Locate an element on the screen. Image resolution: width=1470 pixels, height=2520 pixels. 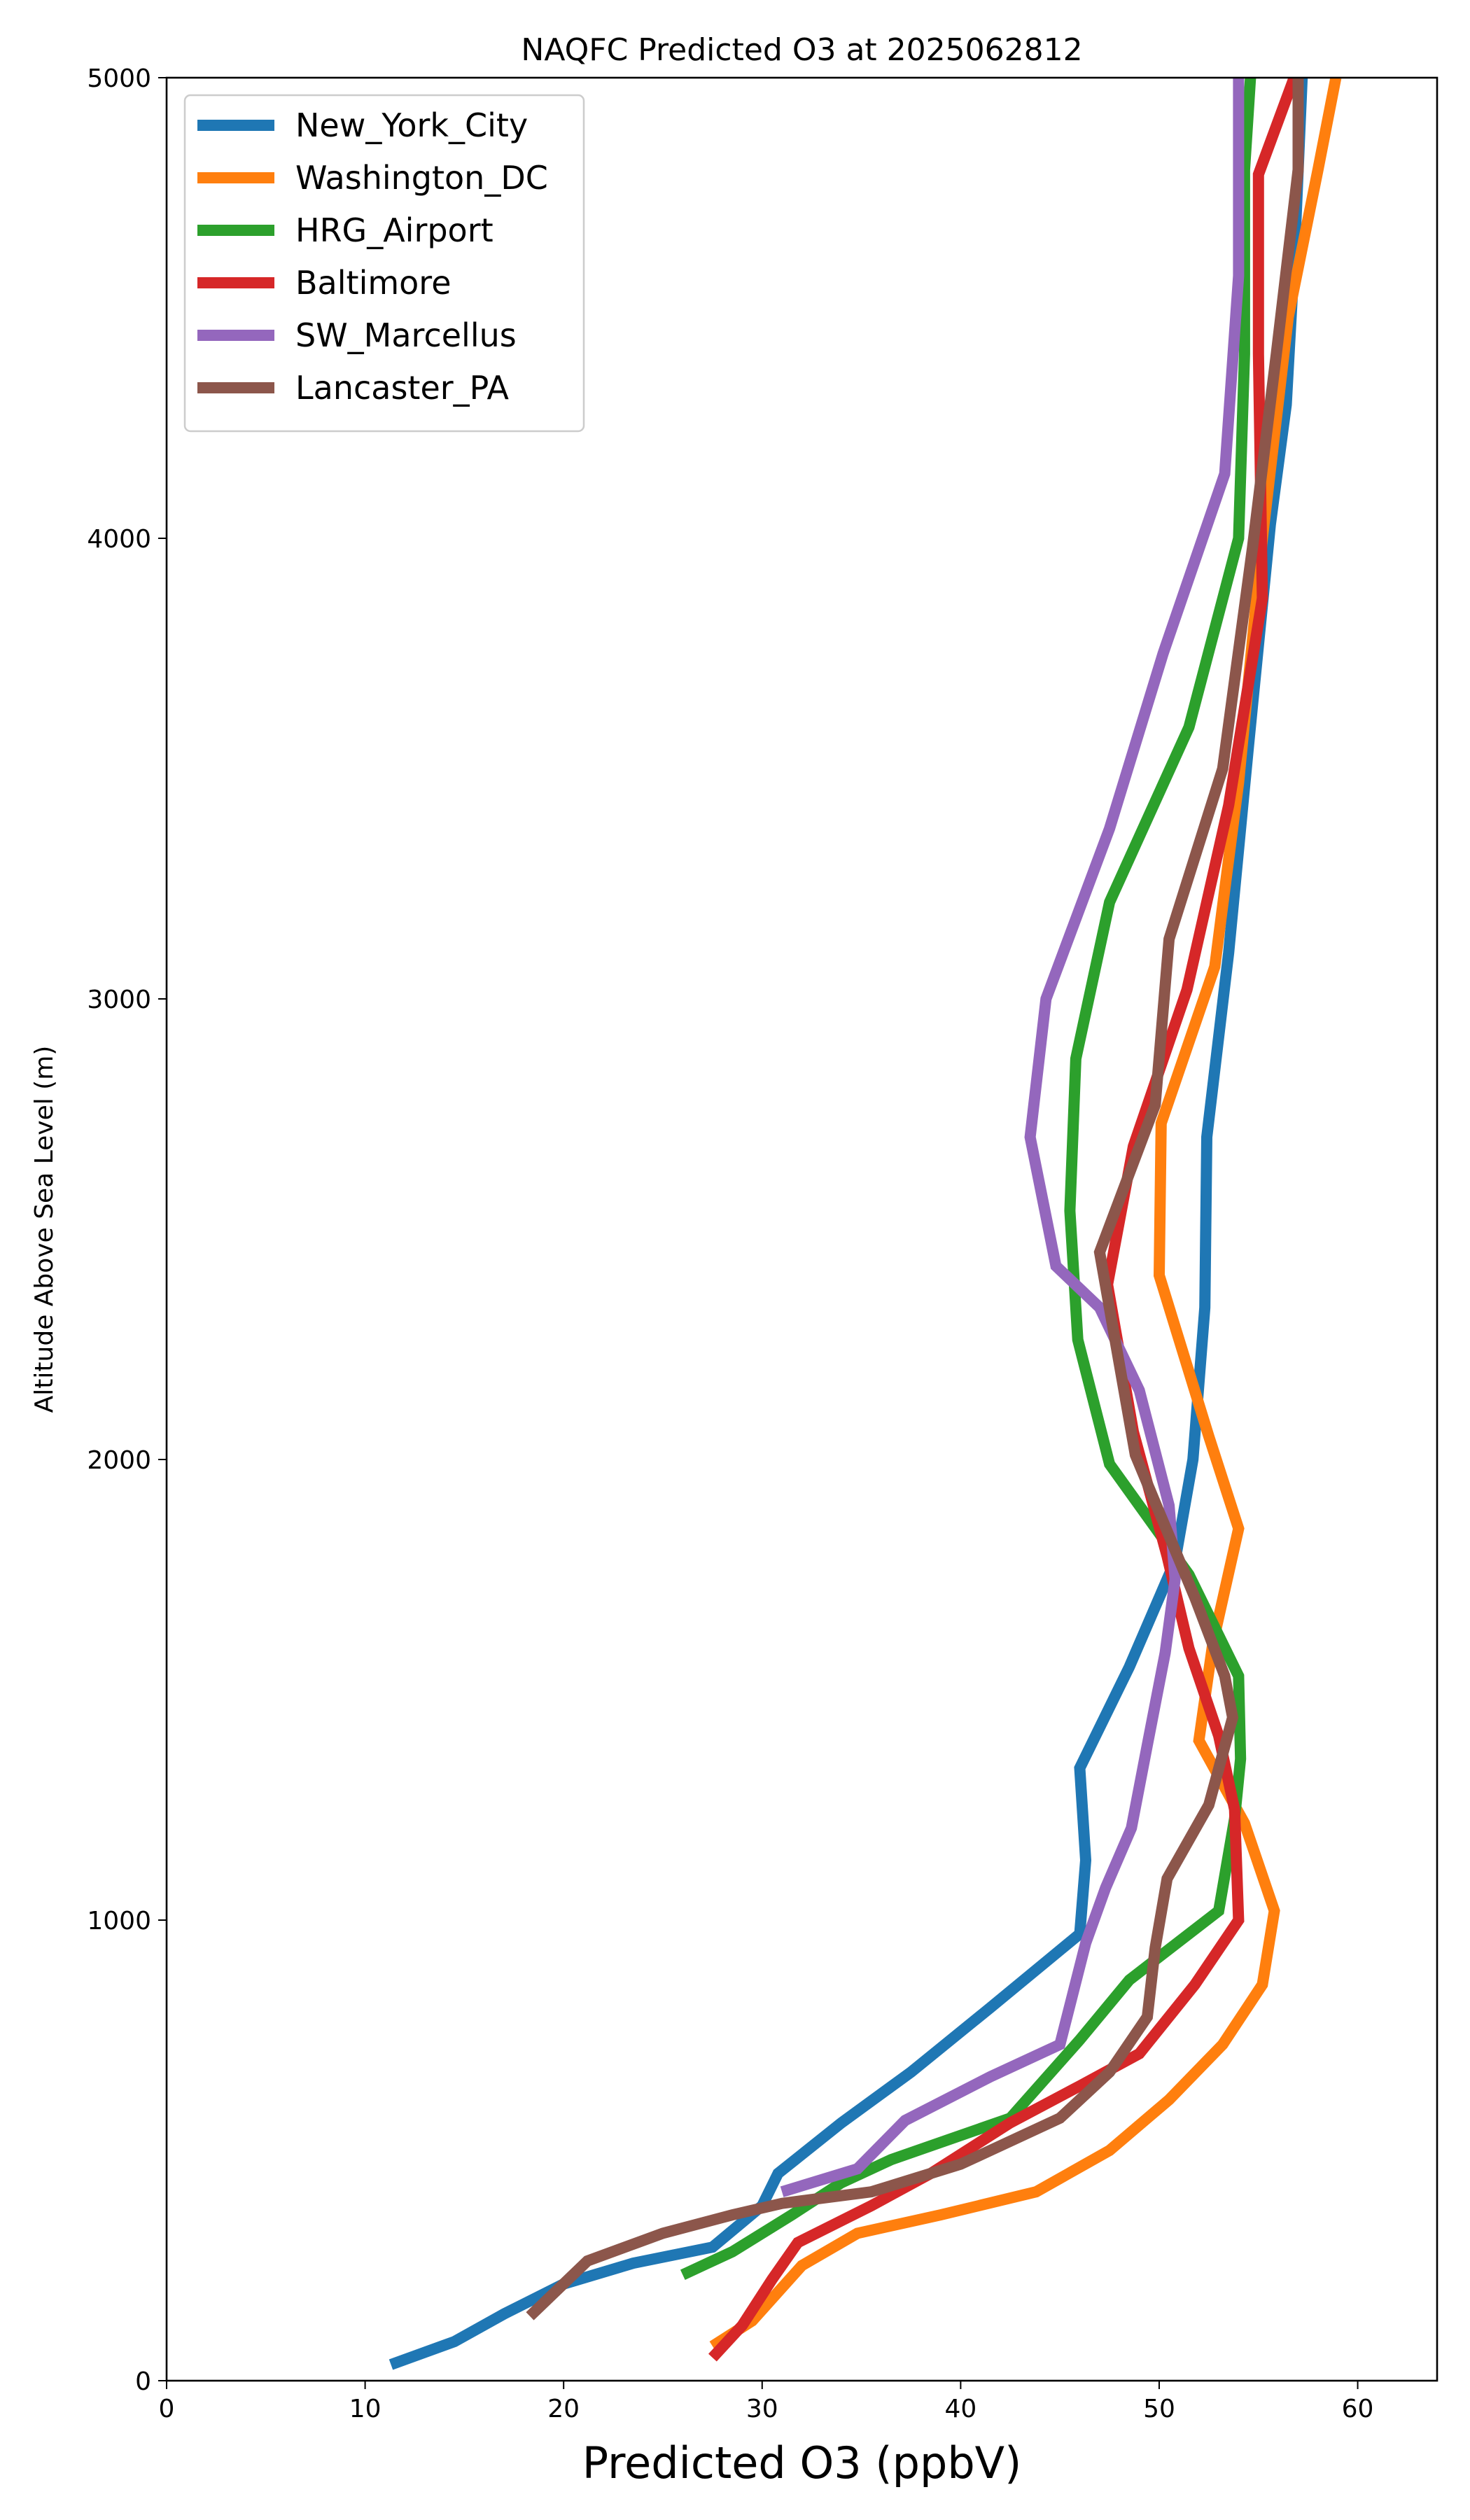
x-tick-label: 40 is located at coordinates (960, 2409).